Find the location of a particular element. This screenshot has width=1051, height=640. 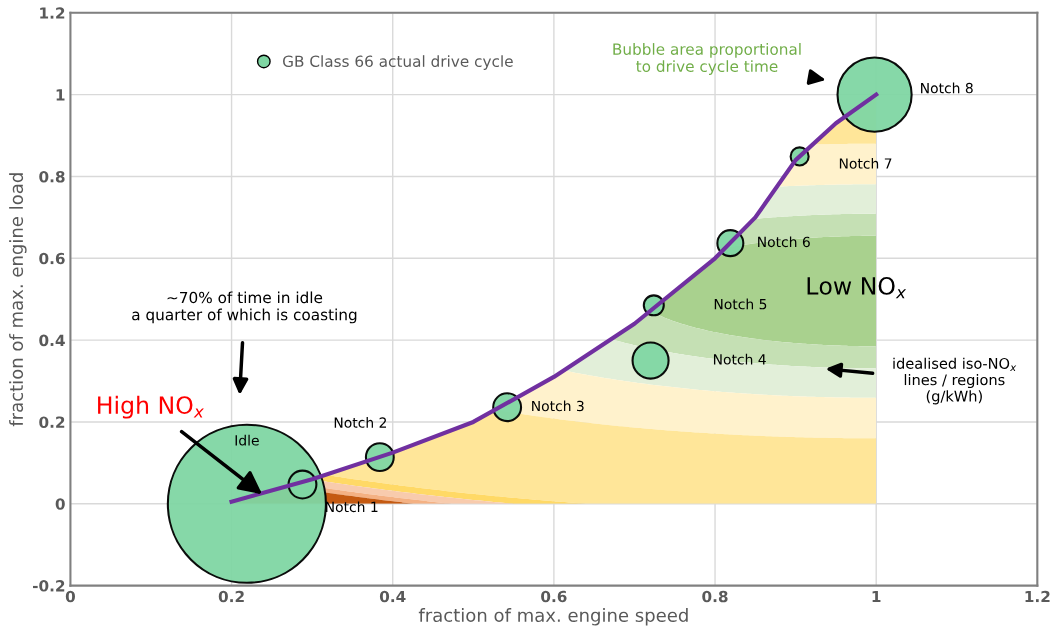

legend-label: GB Class 66 actual drive cycle is located at coordinates (398, 62).